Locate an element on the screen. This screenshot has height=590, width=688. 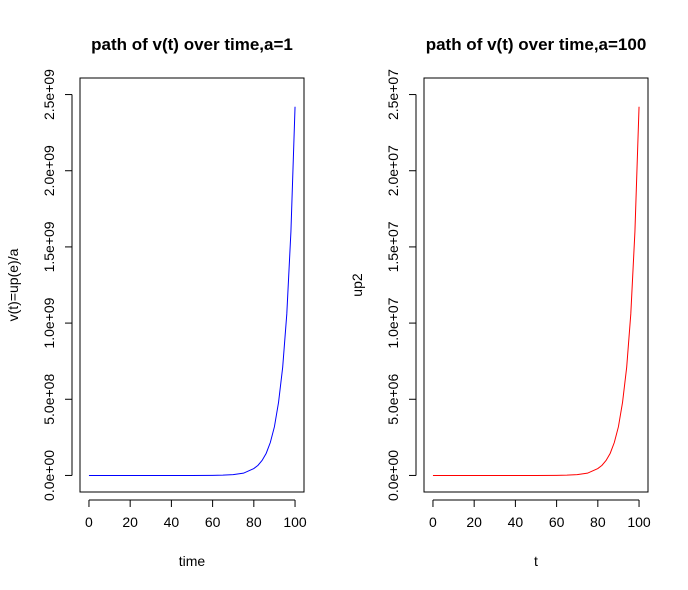
y-tick-label: 1.0e+09 is located at coordinates (49, 322).